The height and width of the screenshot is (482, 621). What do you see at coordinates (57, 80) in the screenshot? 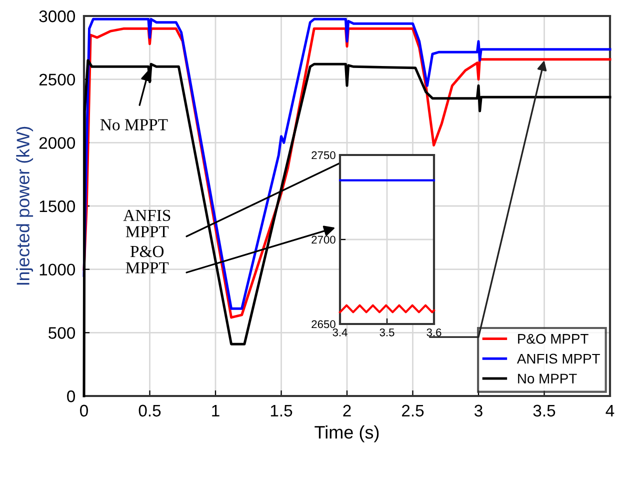
I see `y-tick-label: 2500` at bounding box center [57, 80].